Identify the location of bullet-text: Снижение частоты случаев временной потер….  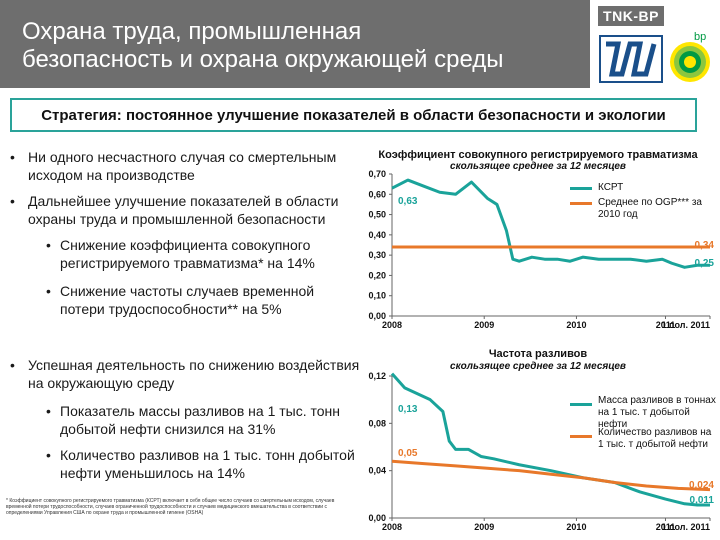
(187, 300).